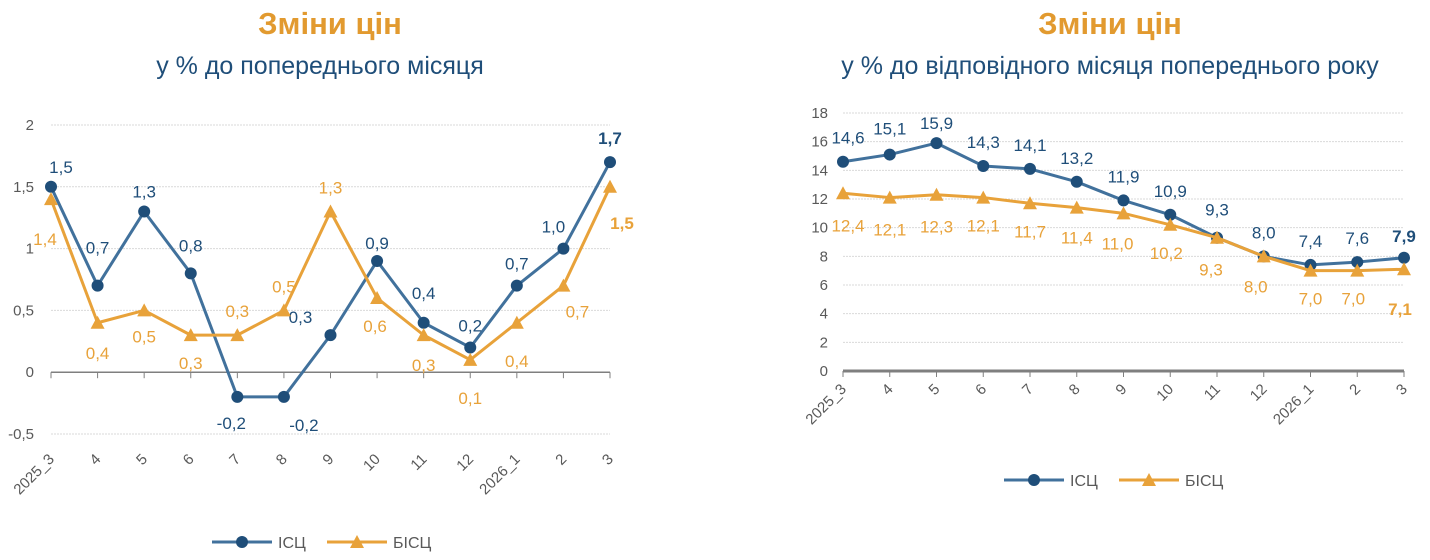 This screenshot has height=560, width=1430. Describe the element at coordinates (30, 372) in the screenshot. I see `y-tick-label: 0` at that location.